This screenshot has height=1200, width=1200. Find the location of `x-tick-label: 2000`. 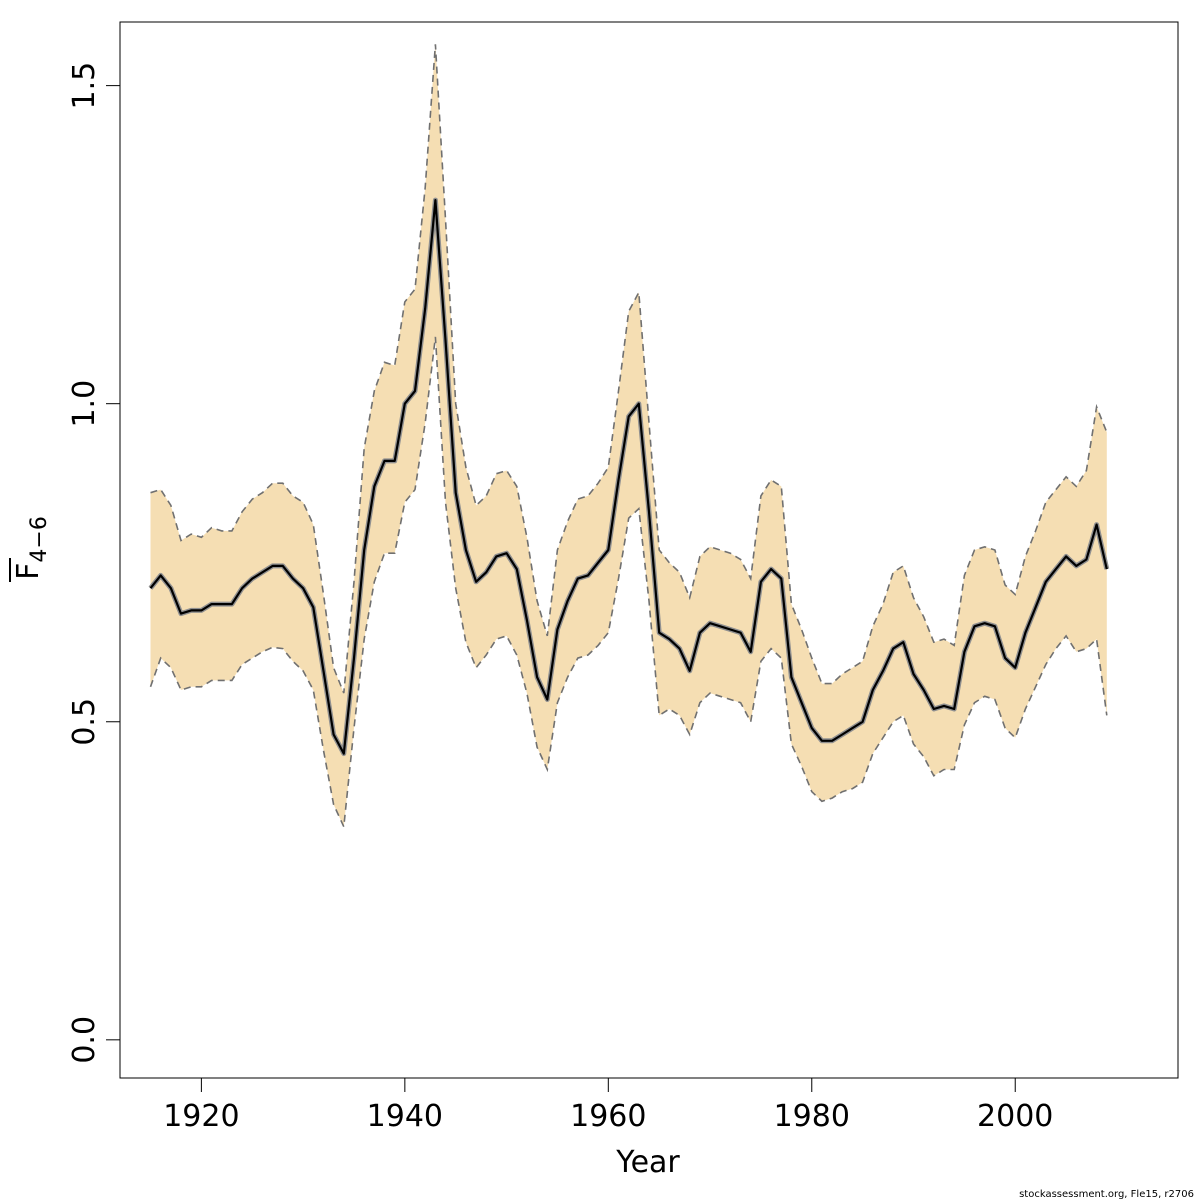

x-tick-label: 2000 is located at coordinates (1015, 1116).